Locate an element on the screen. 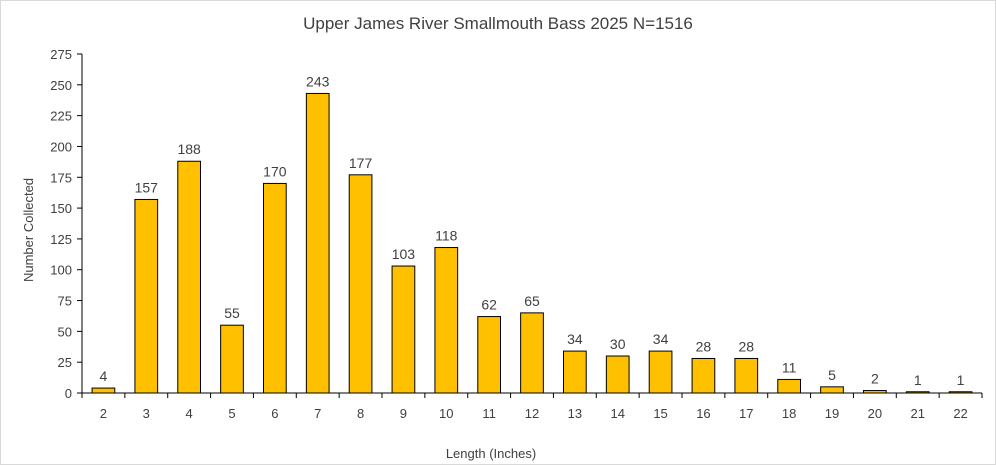 Image resolution: width=996 pixels, height=465 pixels. x-tick-label-10: 10 is located at coordinates (446, 413).